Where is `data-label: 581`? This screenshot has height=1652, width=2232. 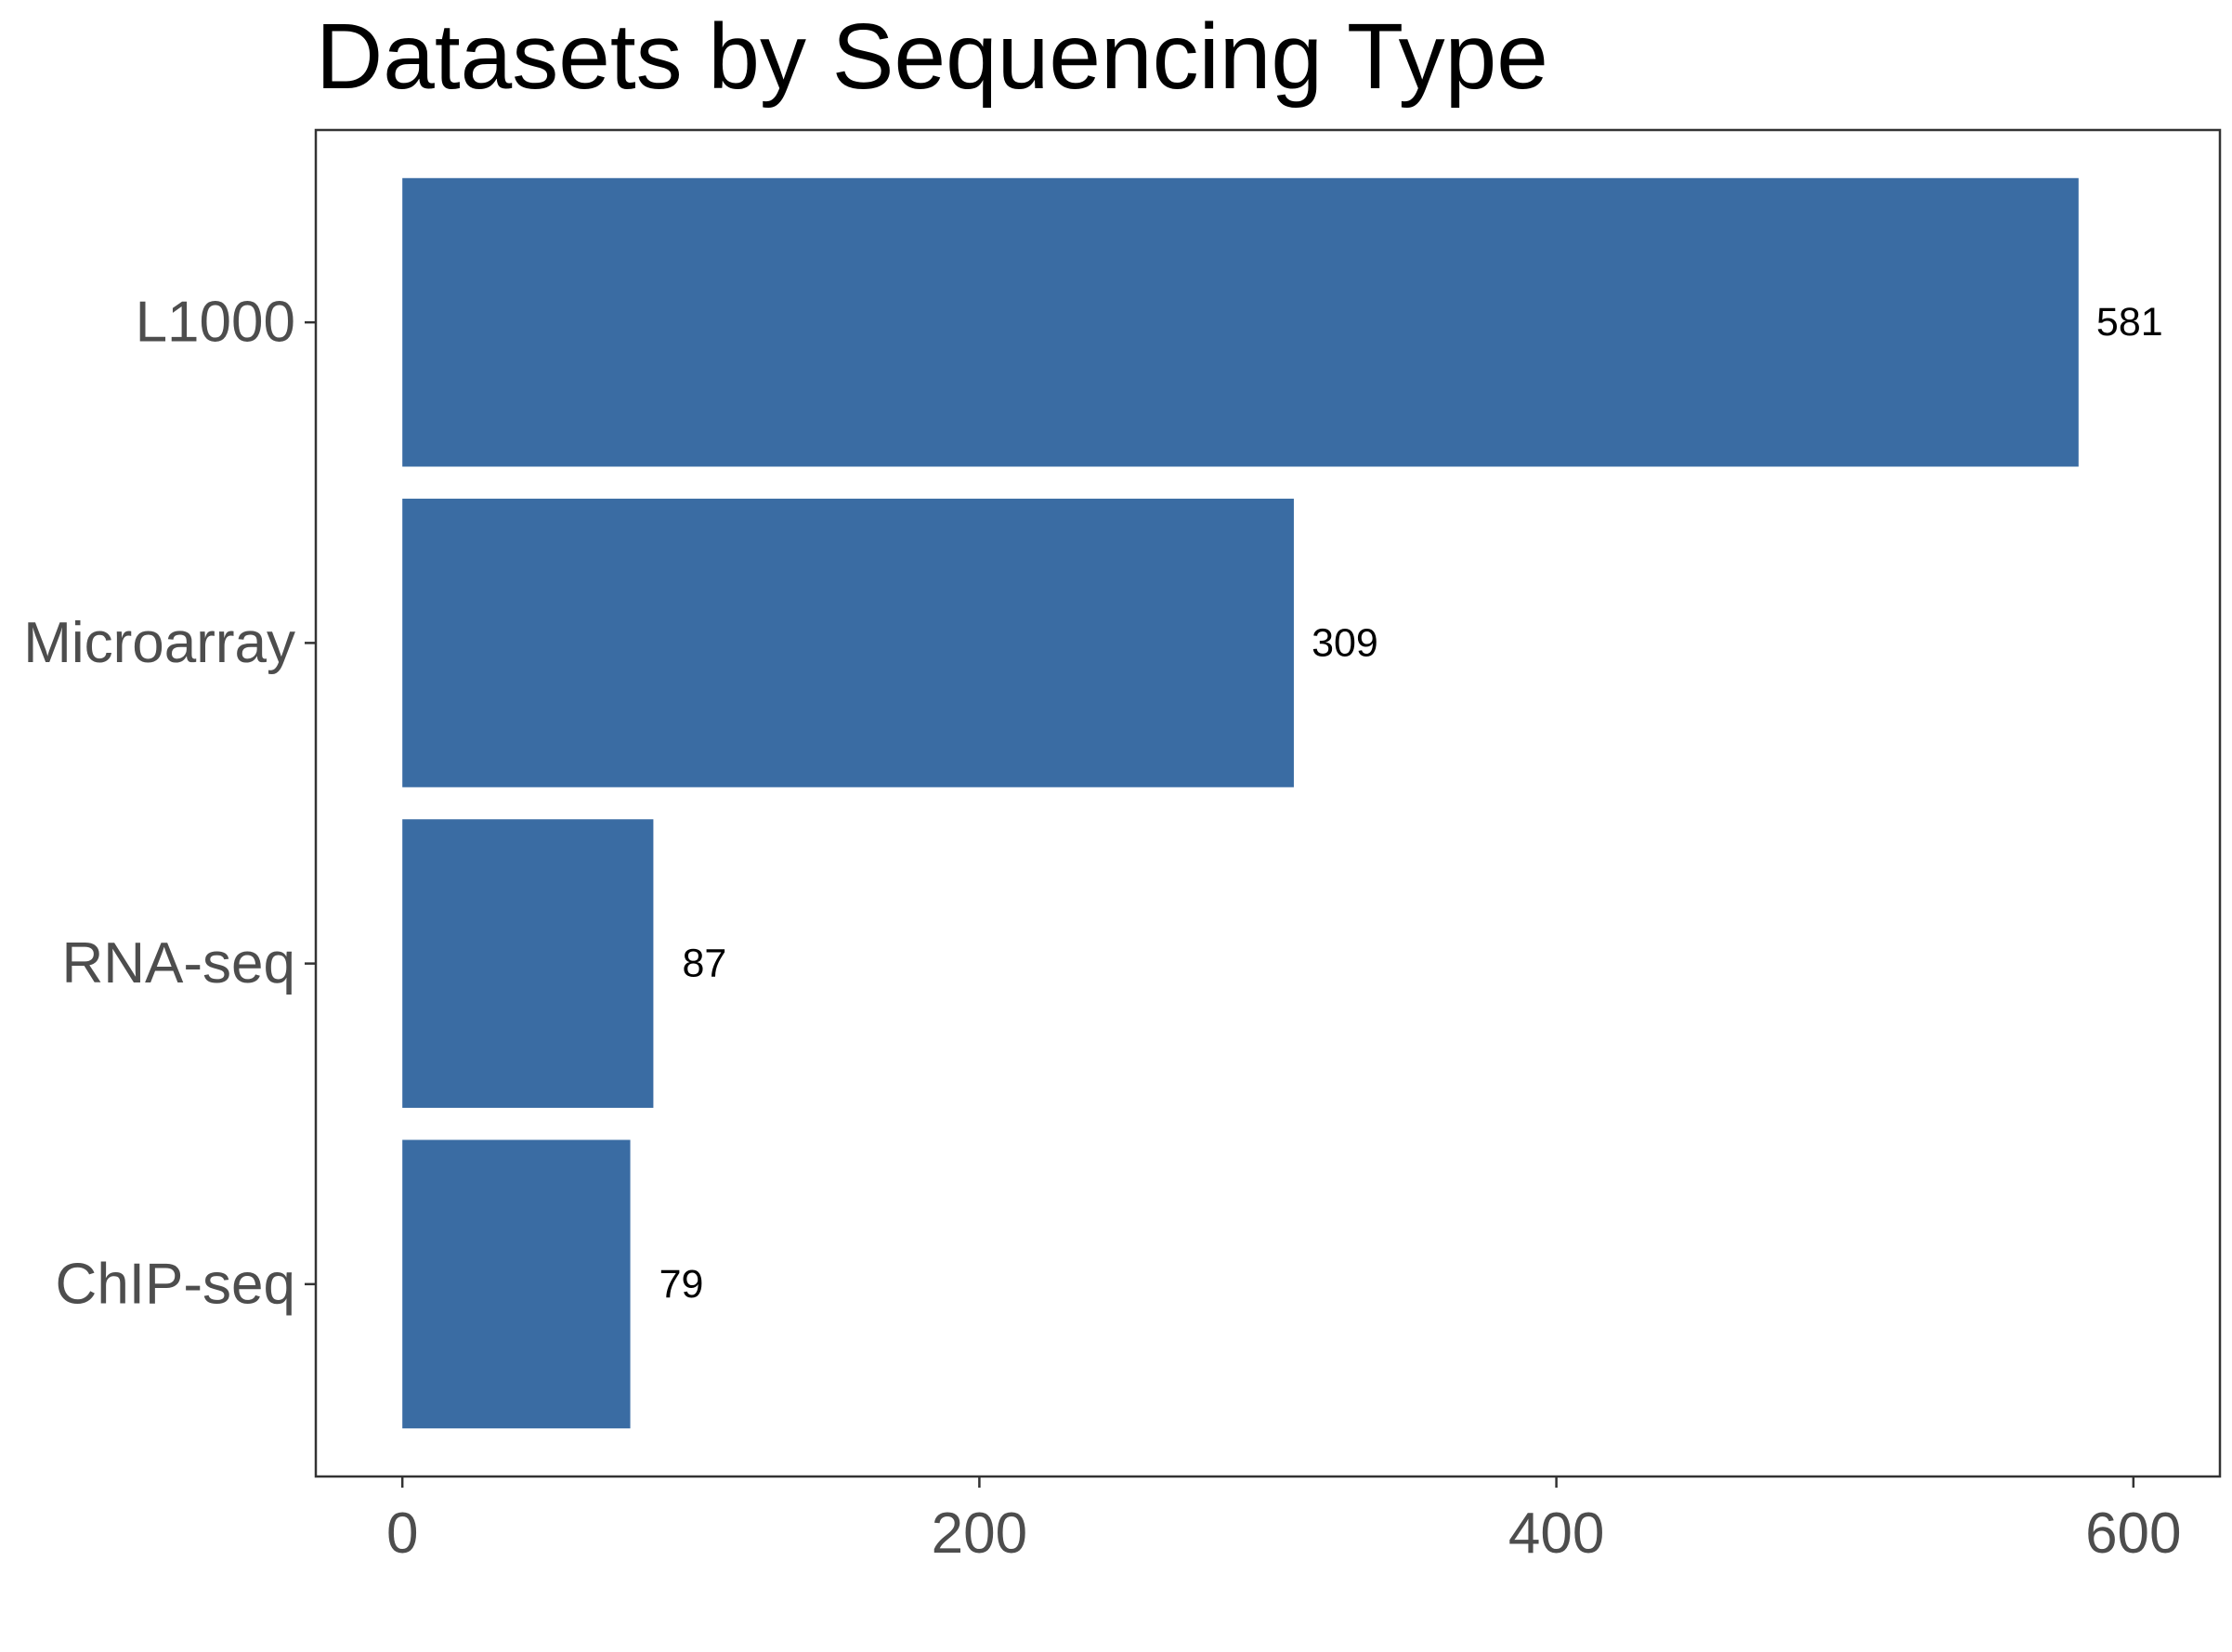 data-label: 581 is located at coordinates (2130, 323).